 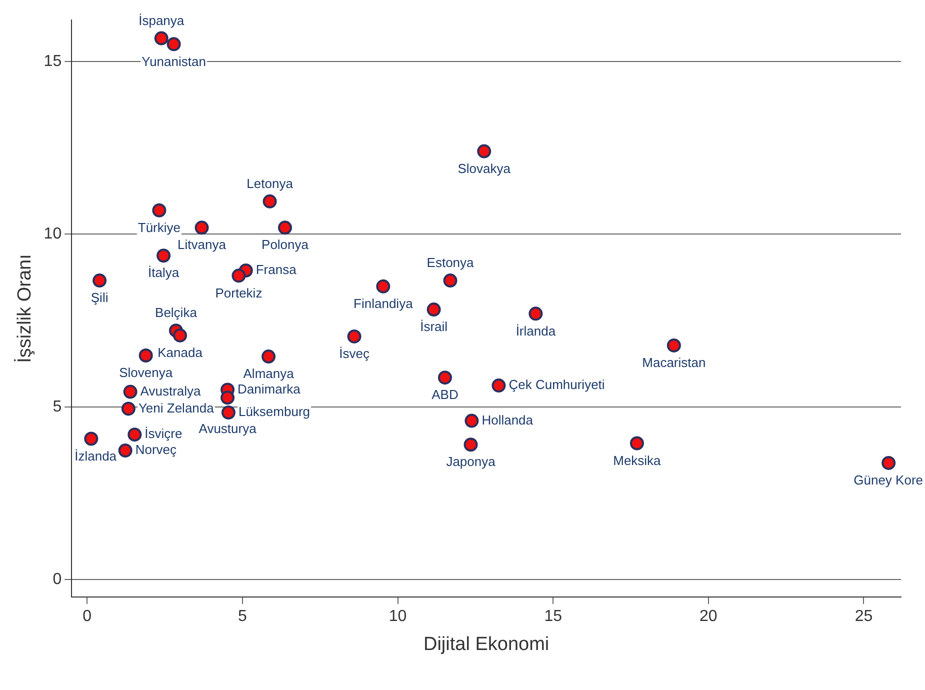 What do you see at coordinates (242, 617) in the screenshot?
I see `x-tick-label: 5` at bounding box center [242, 617].